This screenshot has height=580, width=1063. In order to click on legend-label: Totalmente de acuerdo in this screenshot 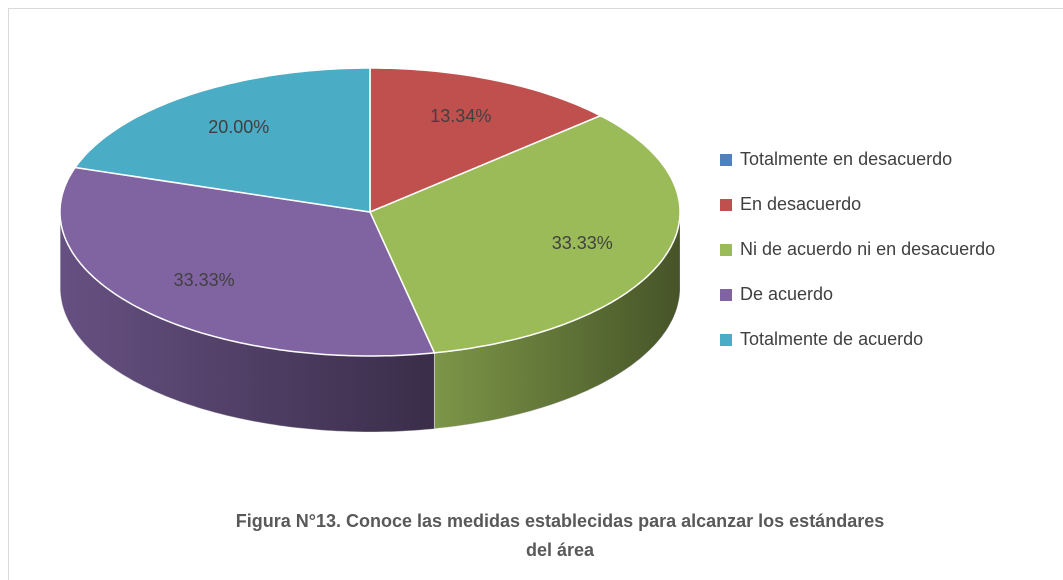, I will do `click(831, 339)`.